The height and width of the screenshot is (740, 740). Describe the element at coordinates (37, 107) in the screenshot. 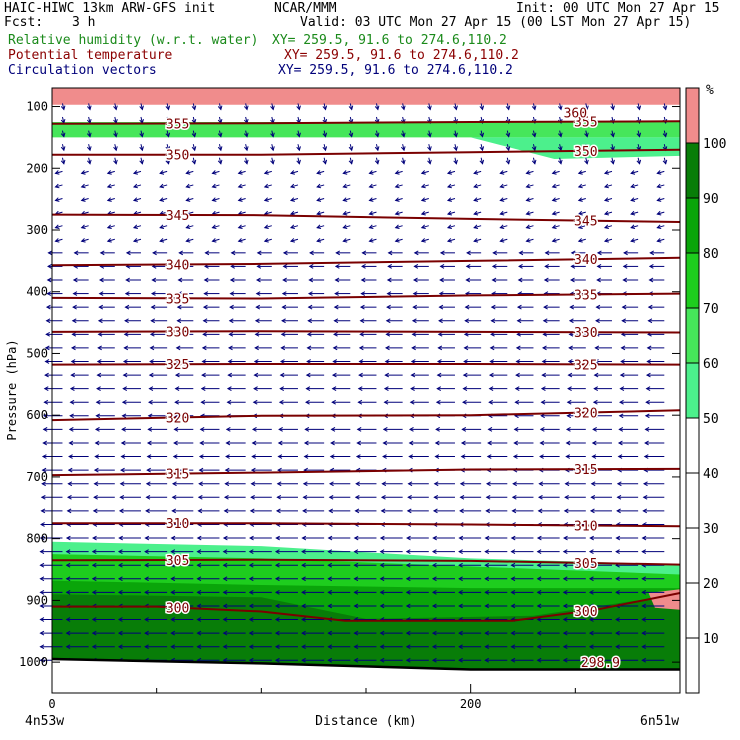

I see `y-tick-label-100: 100` at that location.